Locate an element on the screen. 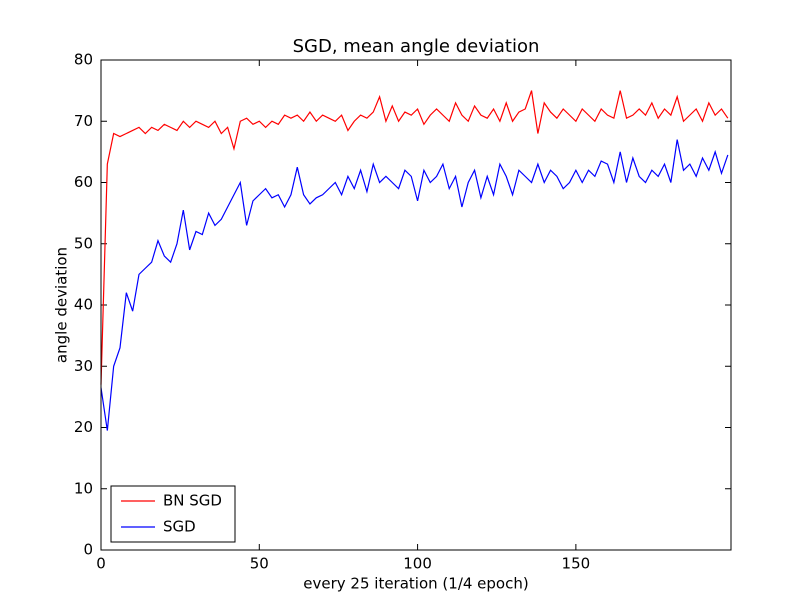  y-tick-label: 0 is located at coordinates (88, 550).